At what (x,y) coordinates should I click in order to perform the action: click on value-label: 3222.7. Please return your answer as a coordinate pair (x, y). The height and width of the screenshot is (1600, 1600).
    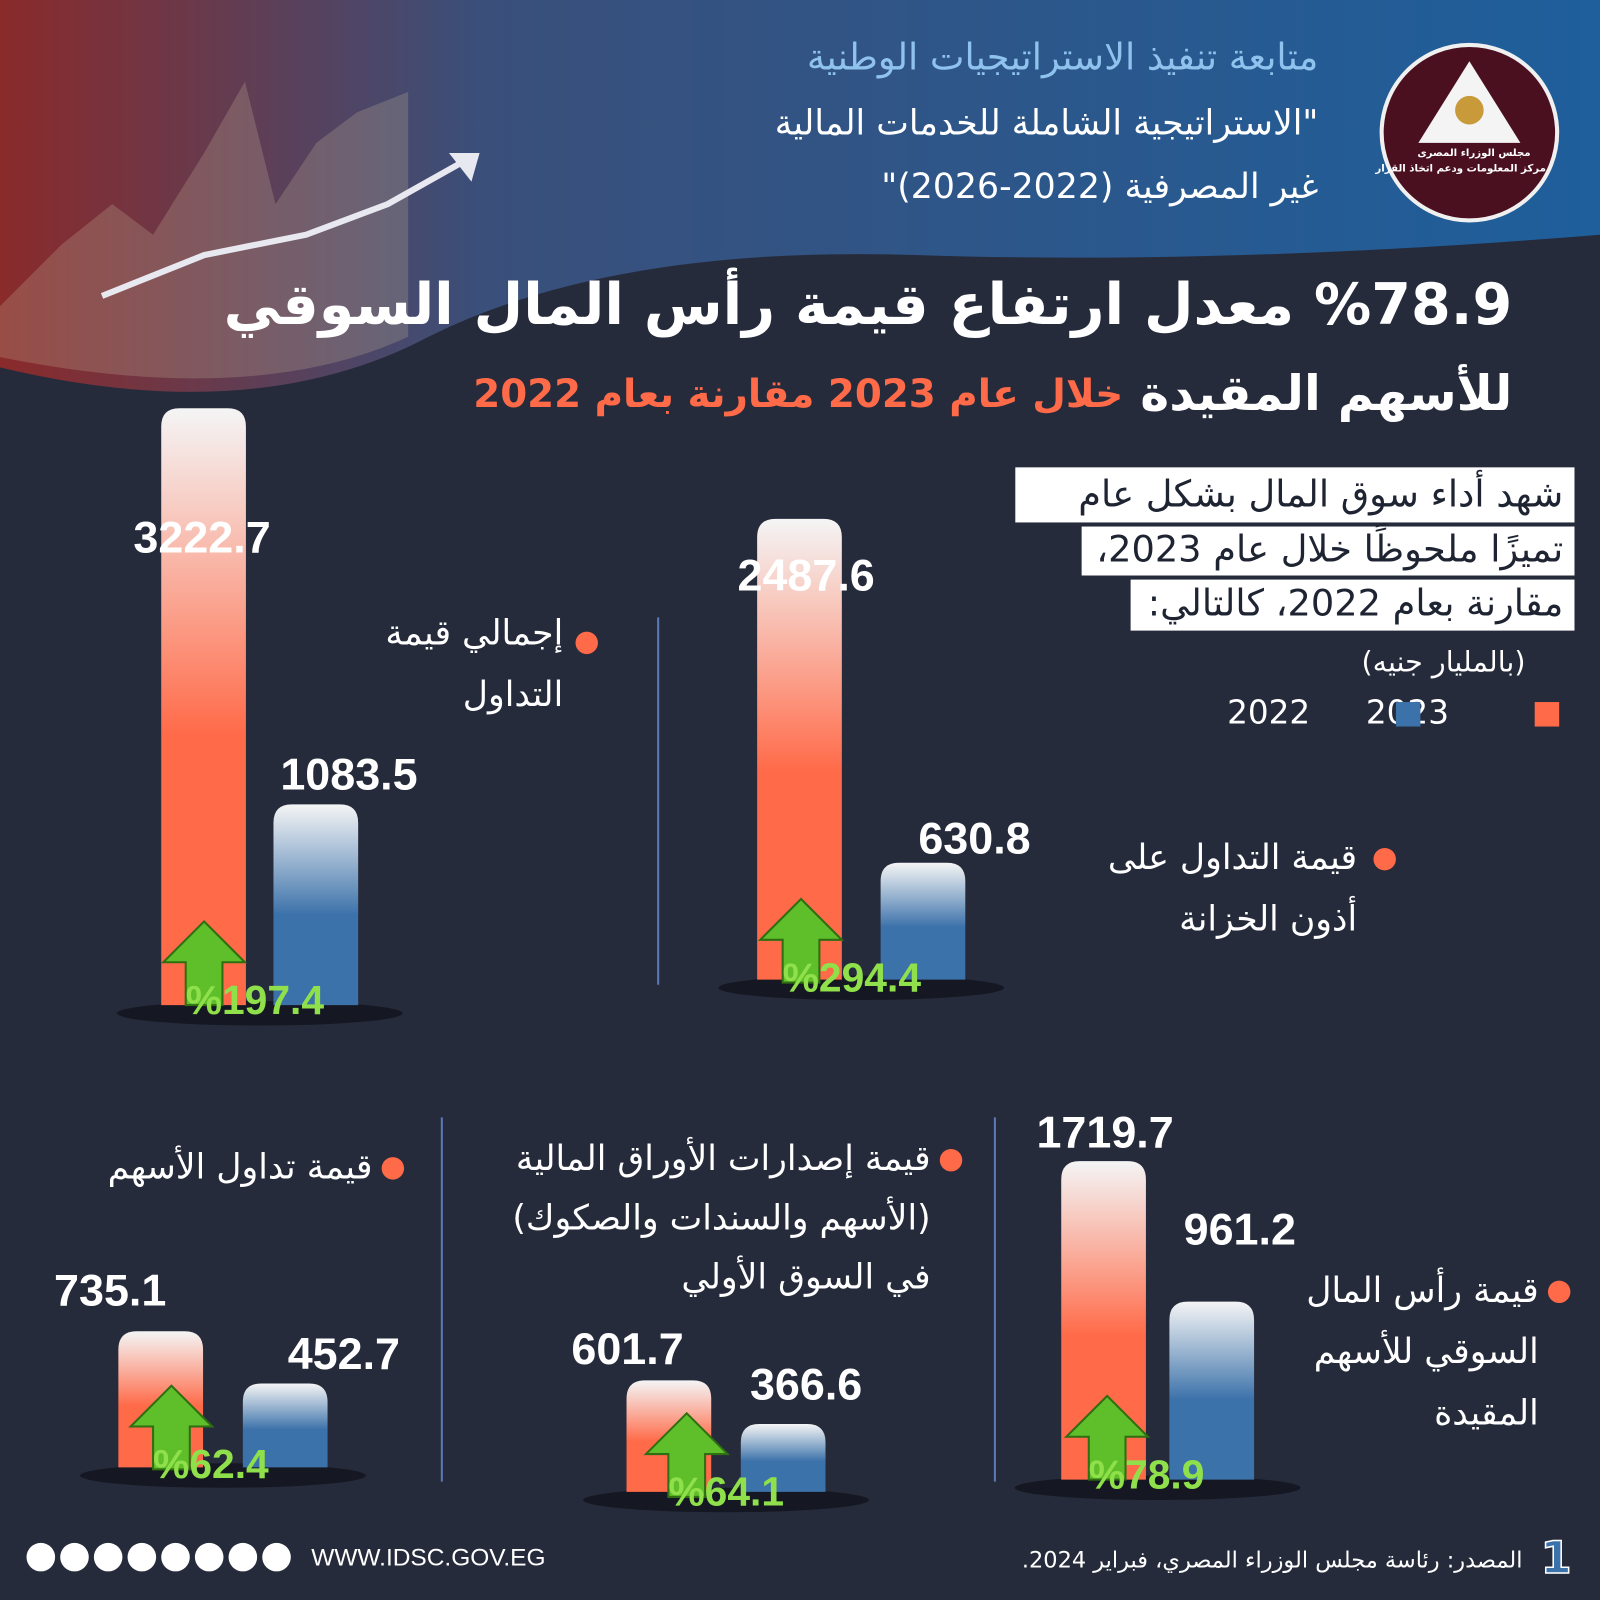
    Looking at the image, I should click on (201, 537).